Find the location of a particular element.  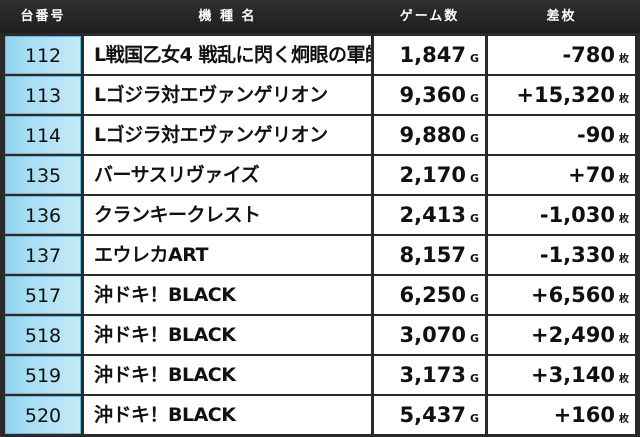

diff-value: -90 is located at coordinates (596, 135).